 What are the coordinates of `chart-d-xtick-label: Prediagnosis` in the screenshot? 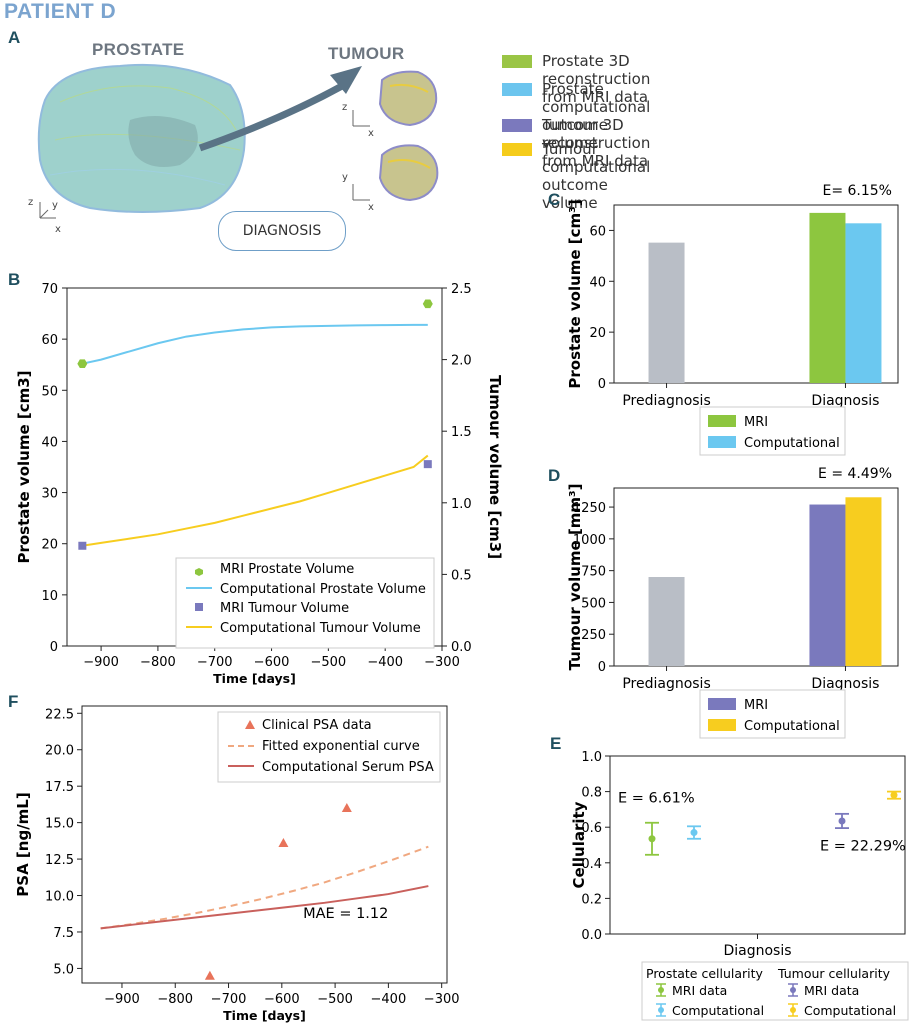 It's located at (666, 684).